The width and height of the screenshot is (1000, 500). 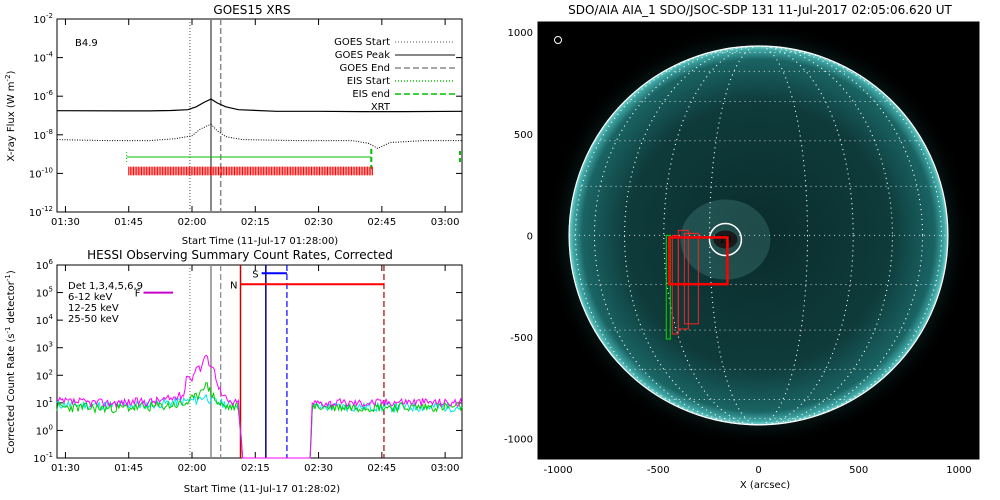 What do you see at coordinates (43, 19) in the screenshot?
I see `y-tick-label: 10⁻²` at bounding box center [43, 19].